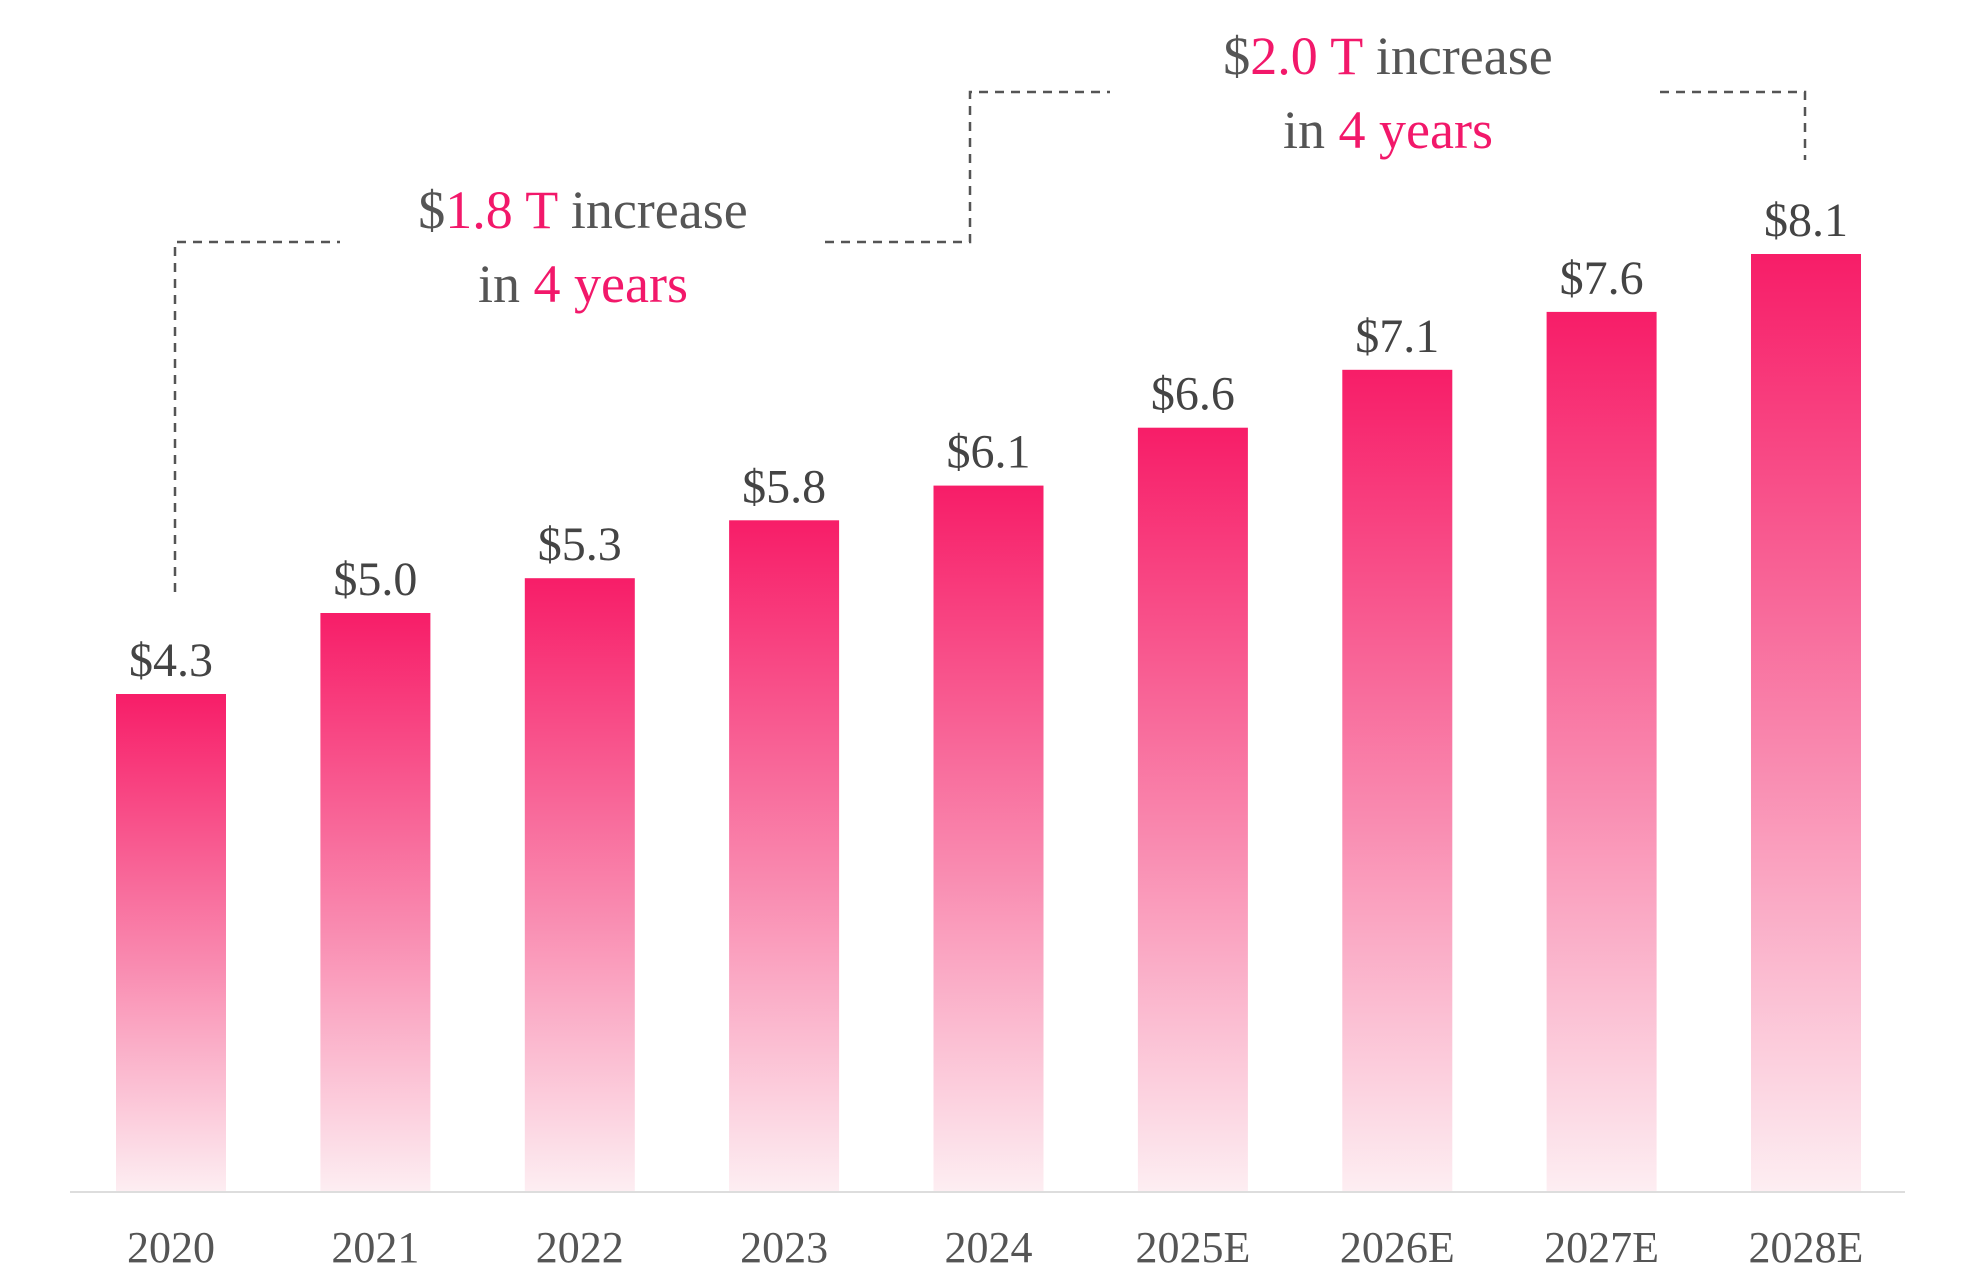  Describe the element at coordinates (1397, 780) in the screenshot. I see `bar-2026E` at that location.